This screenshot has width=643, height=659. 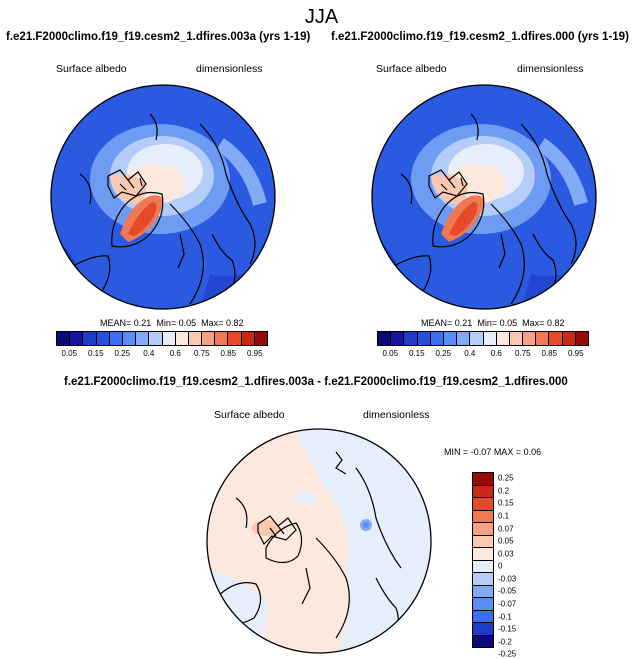 What do you see at coordinates (249, 415) in the screenshot?
I see `diff-variable-label: Surface albedo` at bounding box center [249, 415].